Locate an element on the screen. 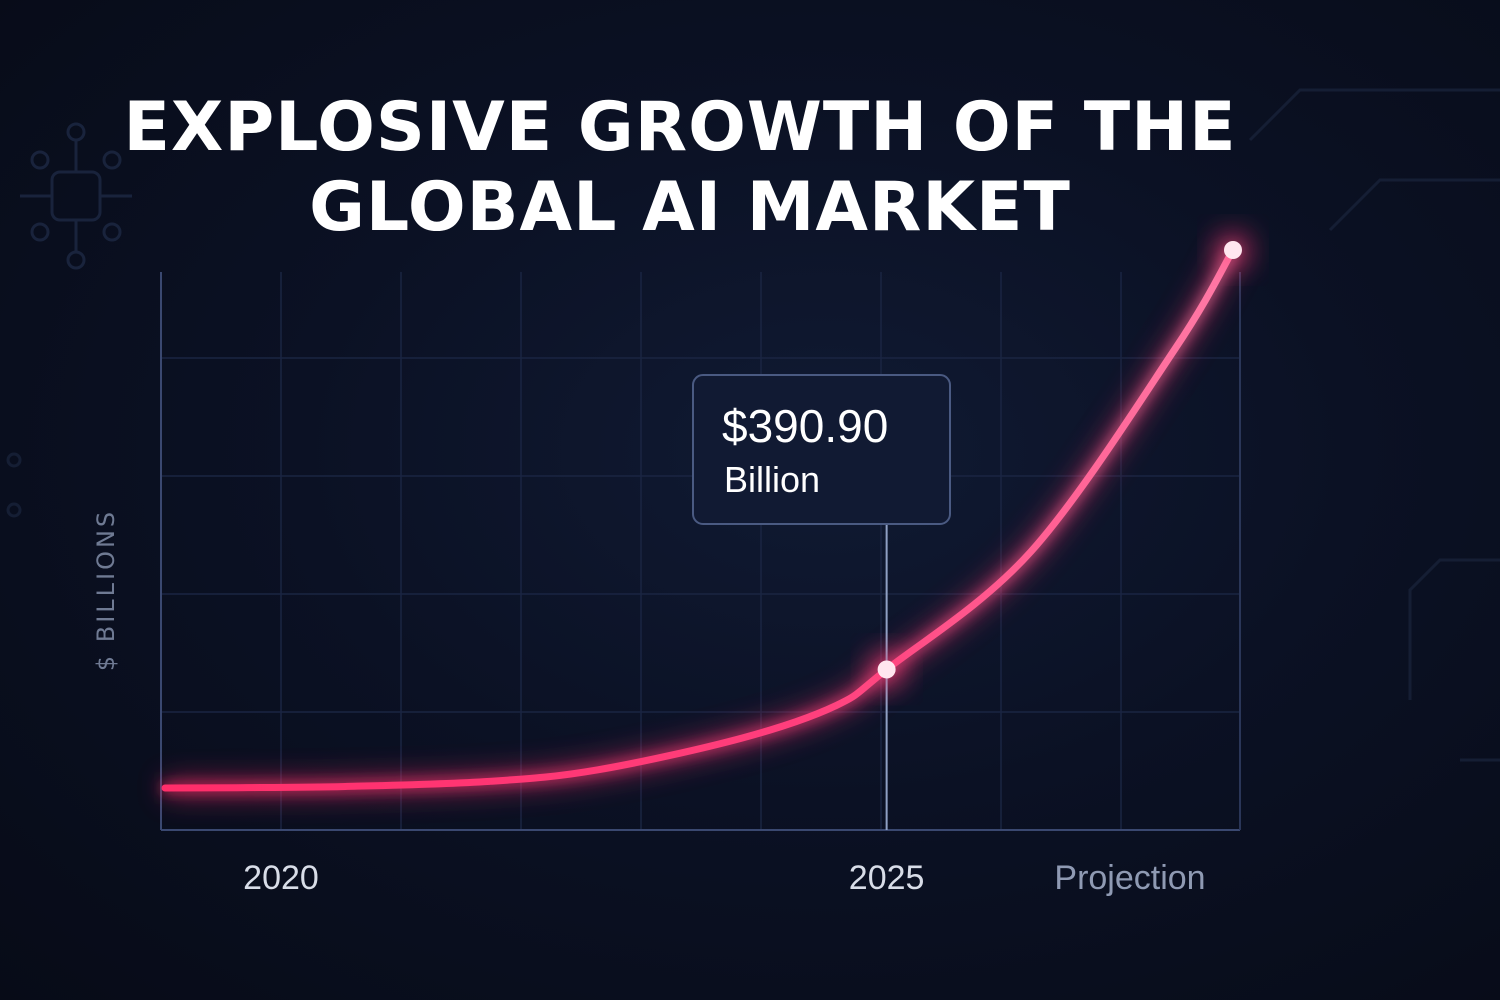 The width and height of the screenshot is (1500, 1000). x-tick-label-2025: 2025 is located at coordinates (887, 878).